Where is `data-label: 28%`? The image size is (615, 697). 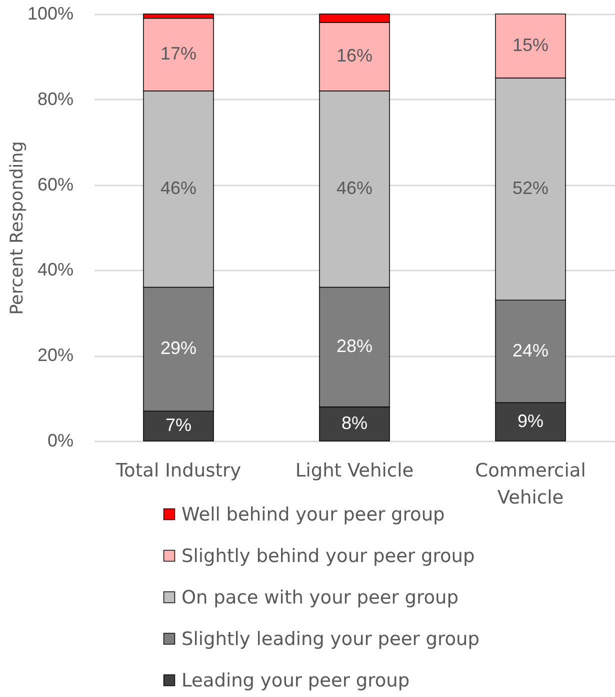 data-label: 28% is located at coordinates (354, 346).